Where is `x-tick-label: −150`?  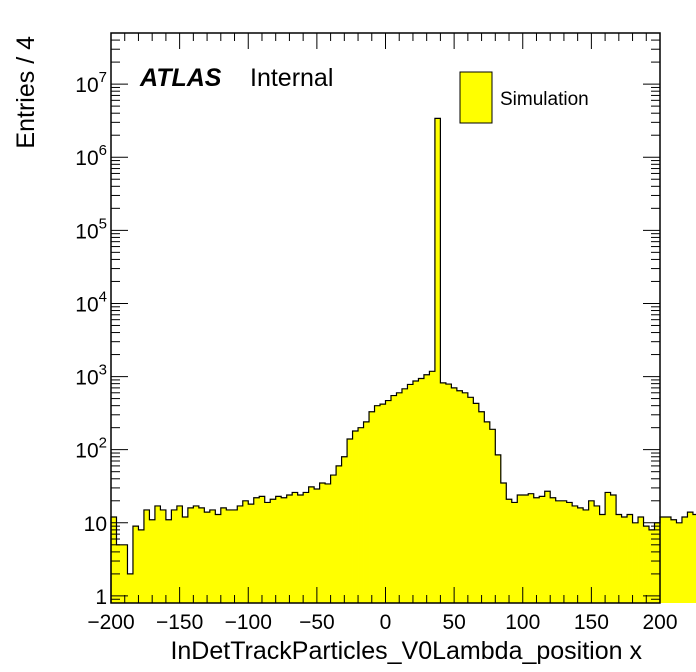
x-tick-label: −150 is located at coordinates (179, 622).